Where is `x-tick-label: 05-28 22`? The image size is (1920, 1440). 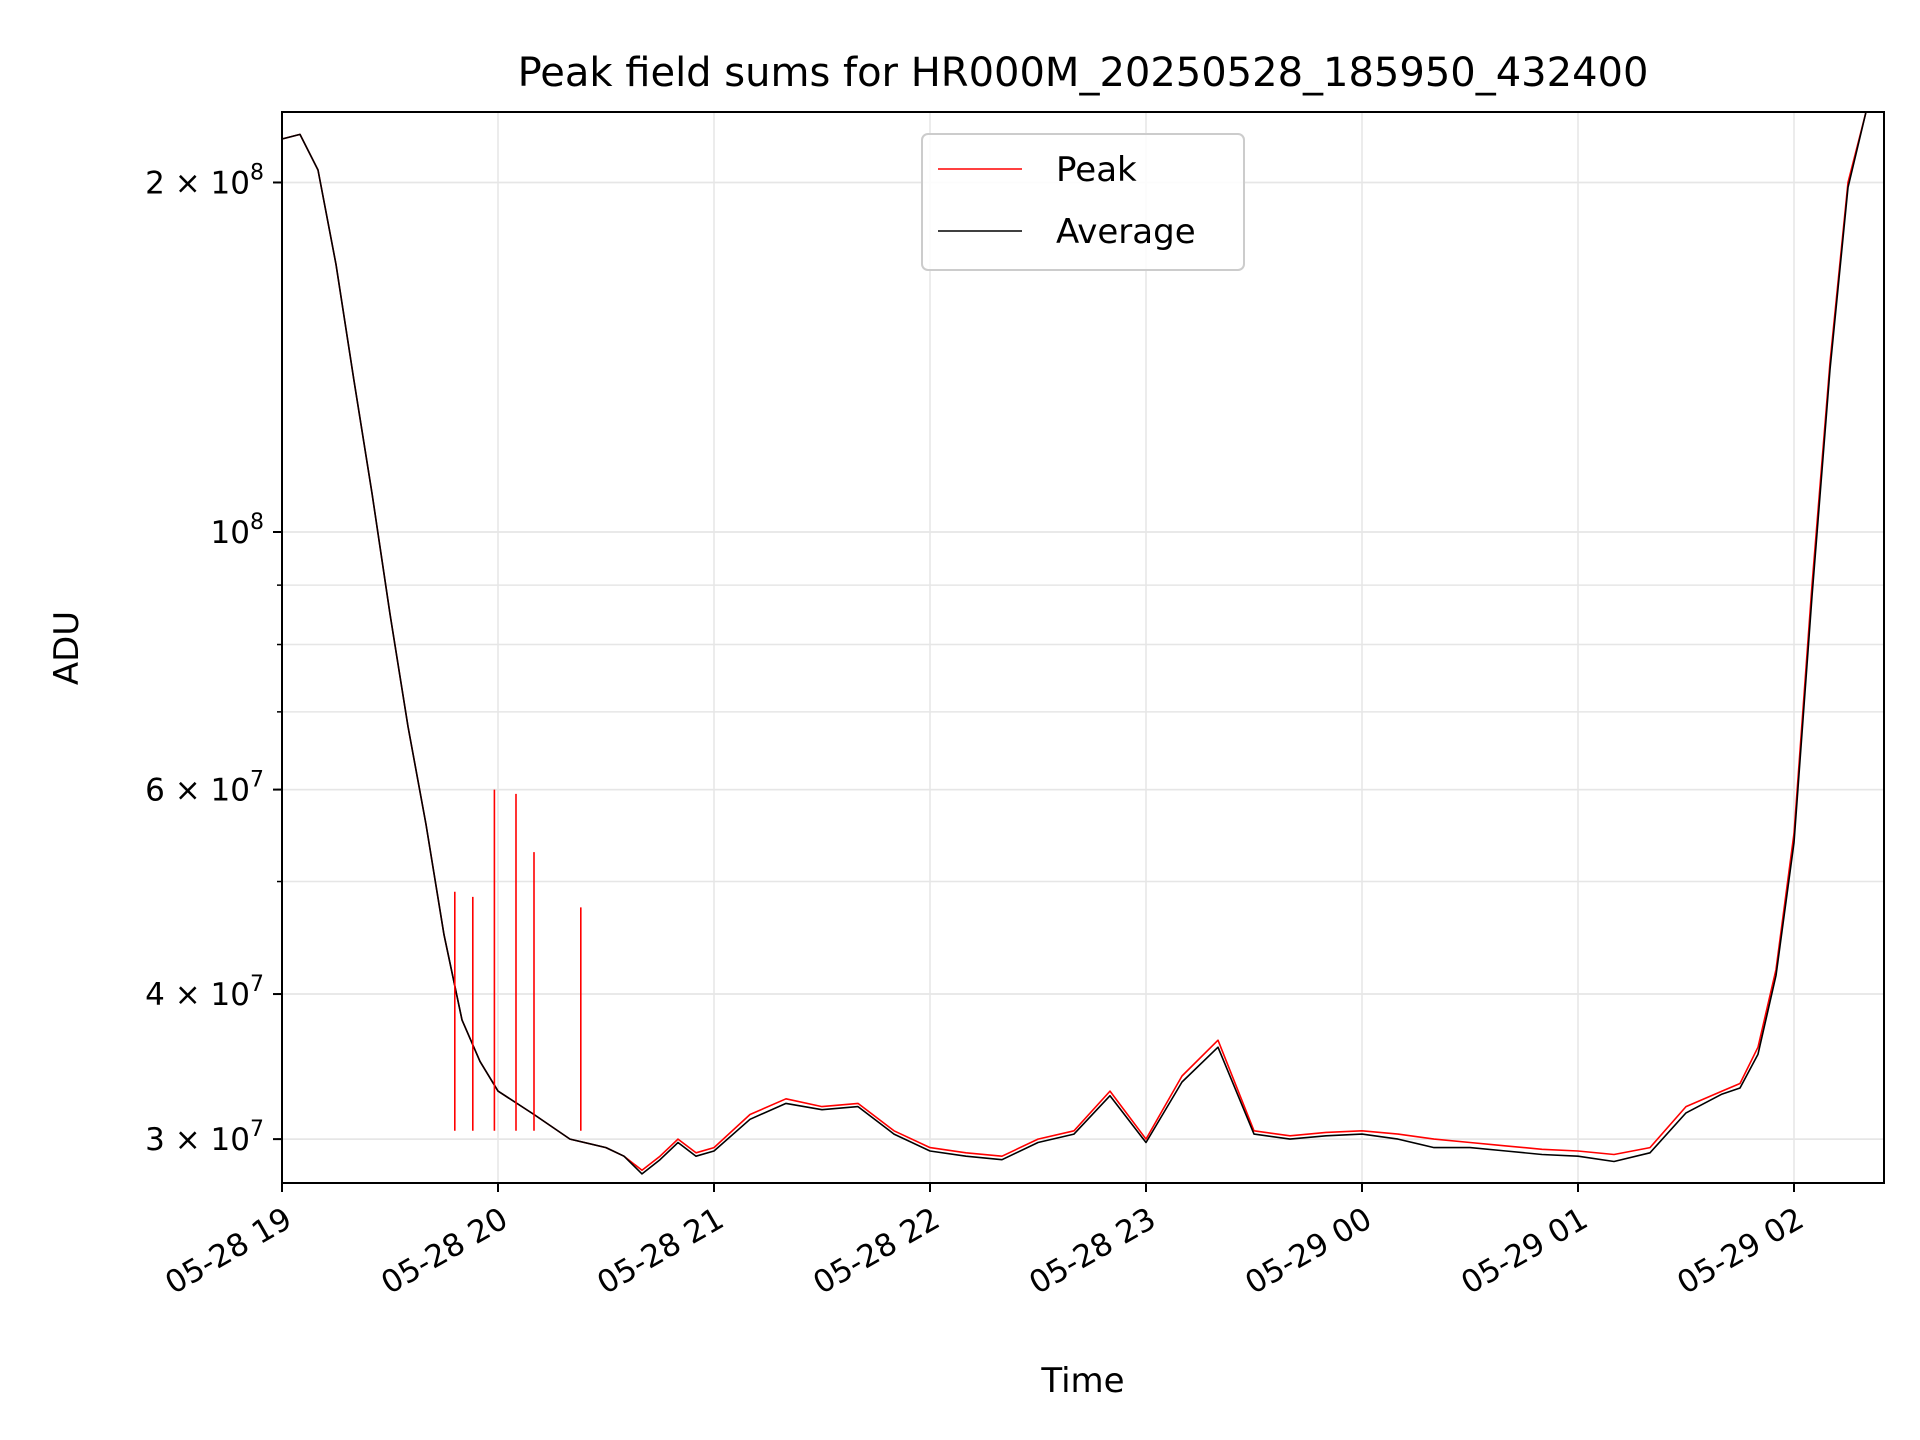
x-tick-label: 05-28 22 is located at coordinates (876, 1251).